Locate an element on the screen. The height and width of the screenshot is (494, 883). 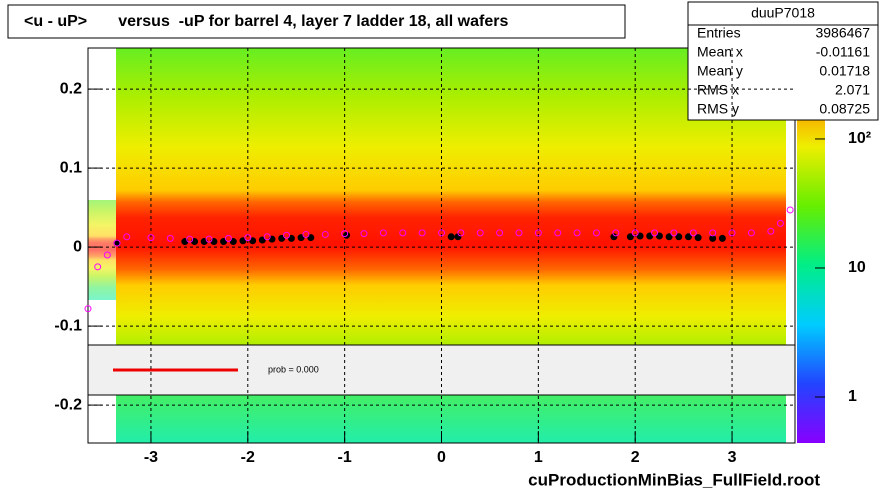
stats-value: -0.01161 is located at coordinates (843, 52).